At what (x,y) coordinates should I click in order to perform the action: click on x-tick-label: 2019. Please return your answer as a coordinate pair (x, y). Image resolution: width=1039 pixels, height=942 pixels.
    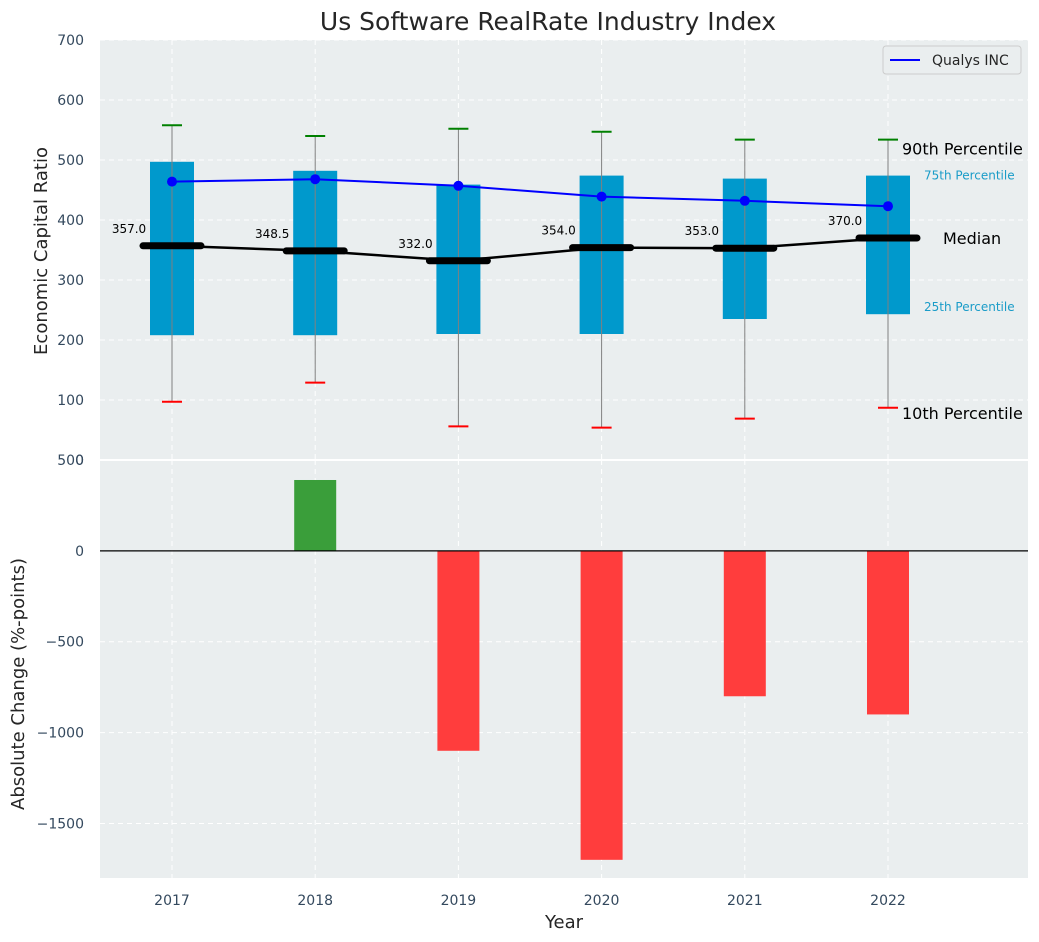
    Looking at the image, I should click on (459, 901).